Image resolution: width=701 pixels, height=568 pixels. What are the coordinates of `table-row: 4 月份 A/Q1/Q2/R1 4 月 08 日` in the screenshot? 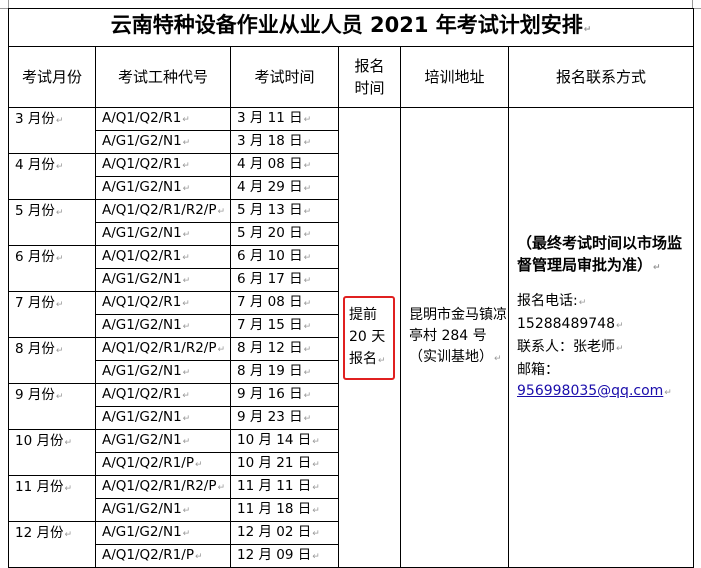 It's located at (351, 176).